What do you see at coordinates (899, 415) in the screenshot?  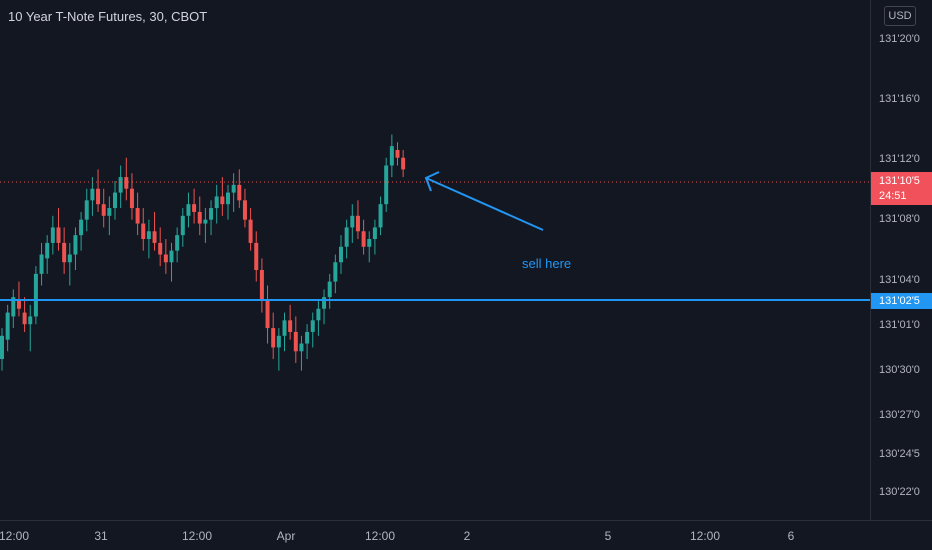 I see `price-axis-label: 130'27'0` at bounding box center [899, 415].